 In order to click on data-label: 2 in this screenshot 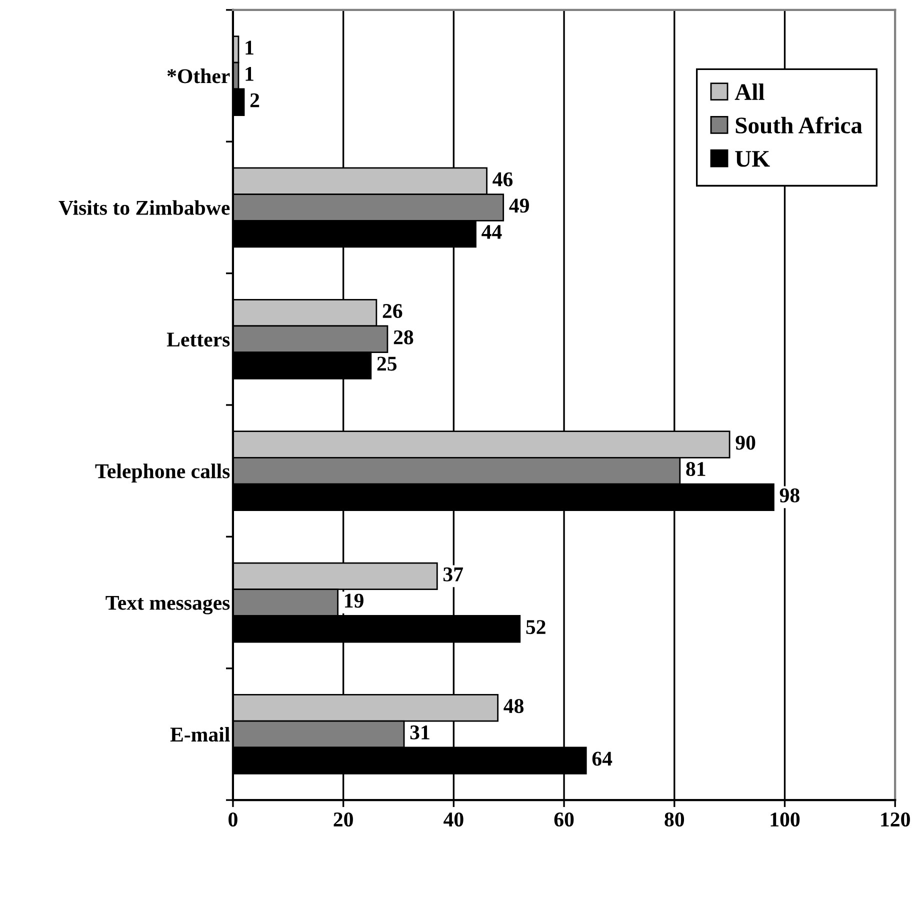, I will do `click(255, 100)`.